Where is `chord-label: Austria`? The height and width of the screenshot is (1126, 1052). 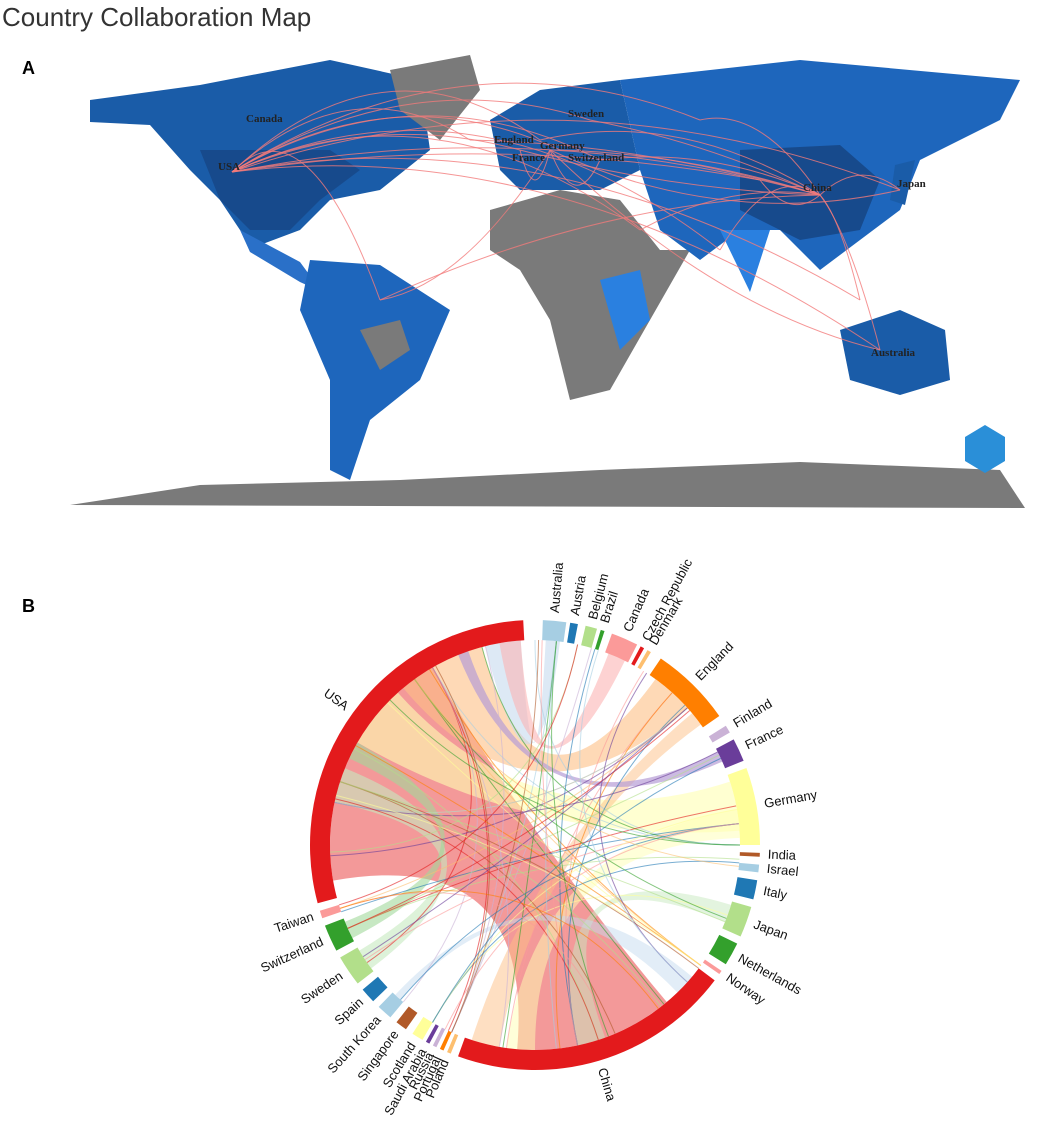
chord-label: Austria is located at coordinates (578, 594).